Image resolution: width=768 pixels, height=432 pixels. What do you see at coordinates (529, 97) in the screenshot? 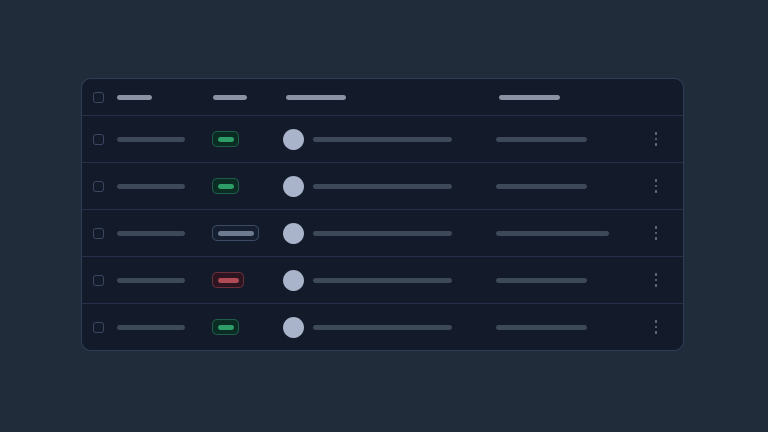
I see `header-skeleton-detail` at bounding box center [529, 97].